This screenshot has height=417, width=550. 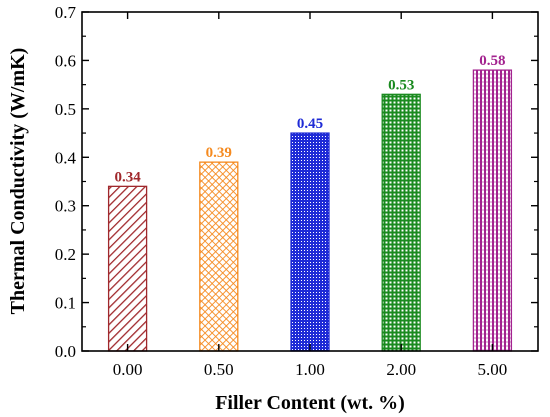 I want to click on y-tick-label: 0.3, so click(x=65, y=206).